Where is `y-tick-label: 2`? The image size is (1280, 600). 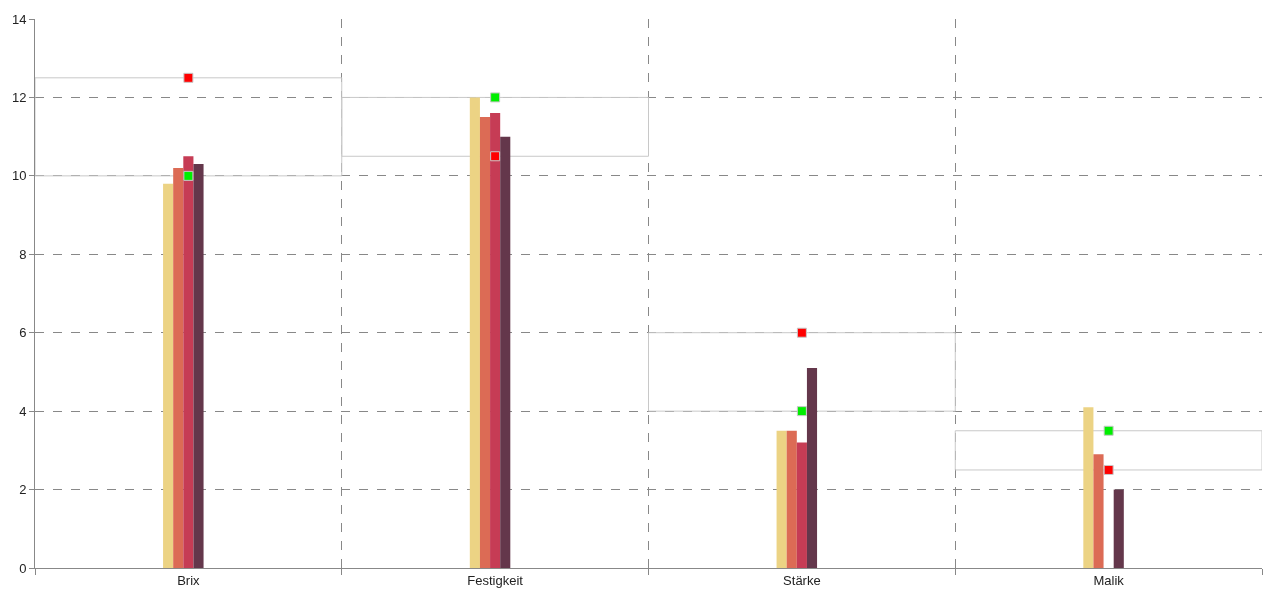 y-tick-label: 2 is located at coordinates (23, 490).